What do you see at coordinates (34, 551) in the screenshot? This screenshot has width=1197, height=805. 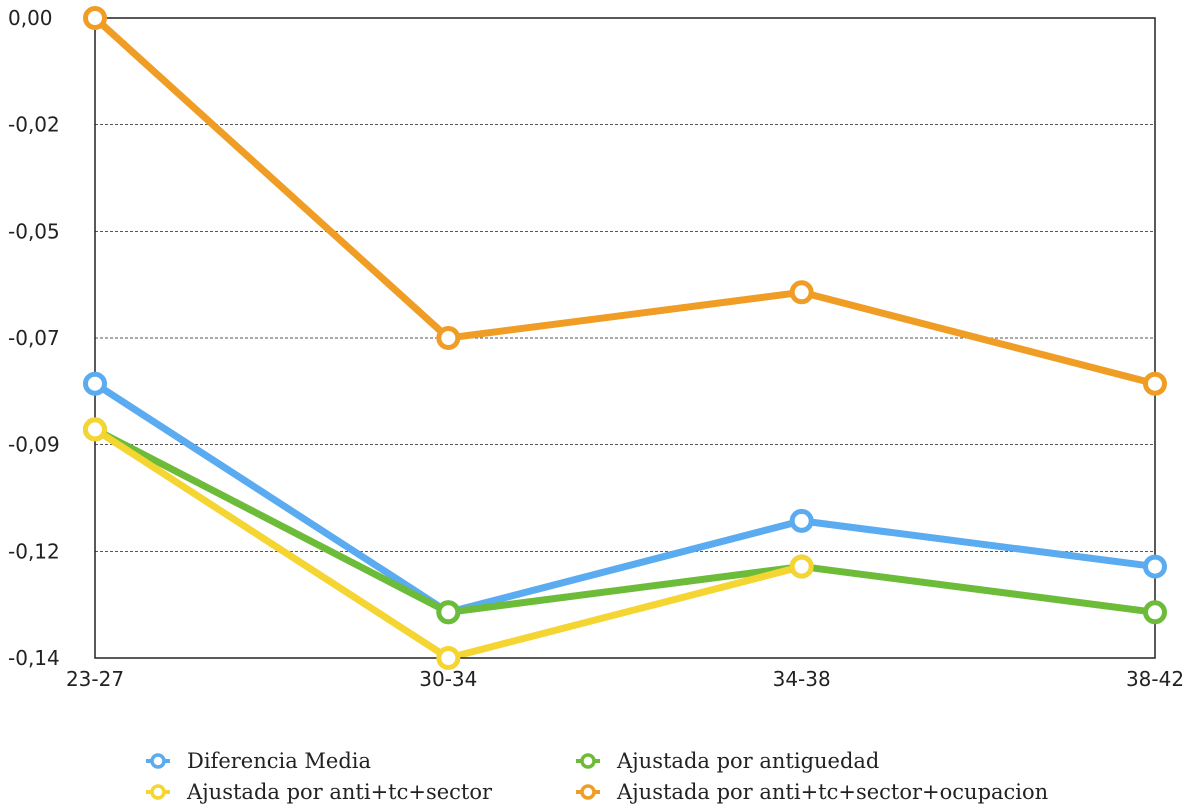 I see `y-tick-label: -0,12` at bounding box center [34, 551].